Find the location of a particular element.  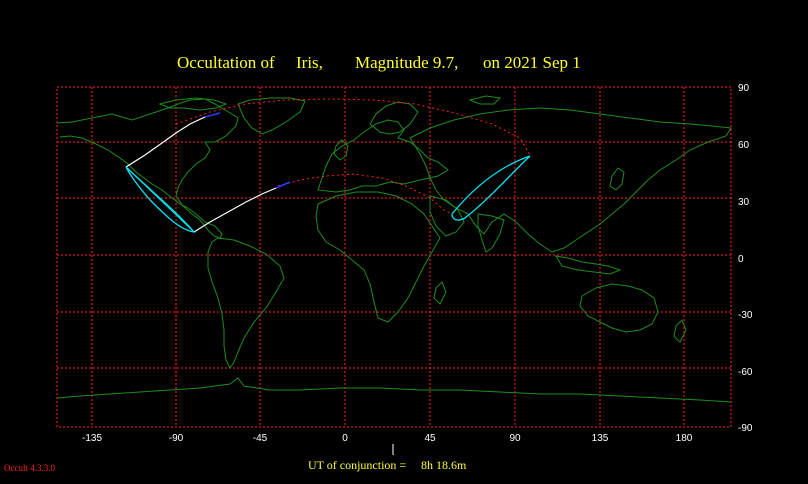

horizon-limit-loop-east is located at coordinates (491, 188).